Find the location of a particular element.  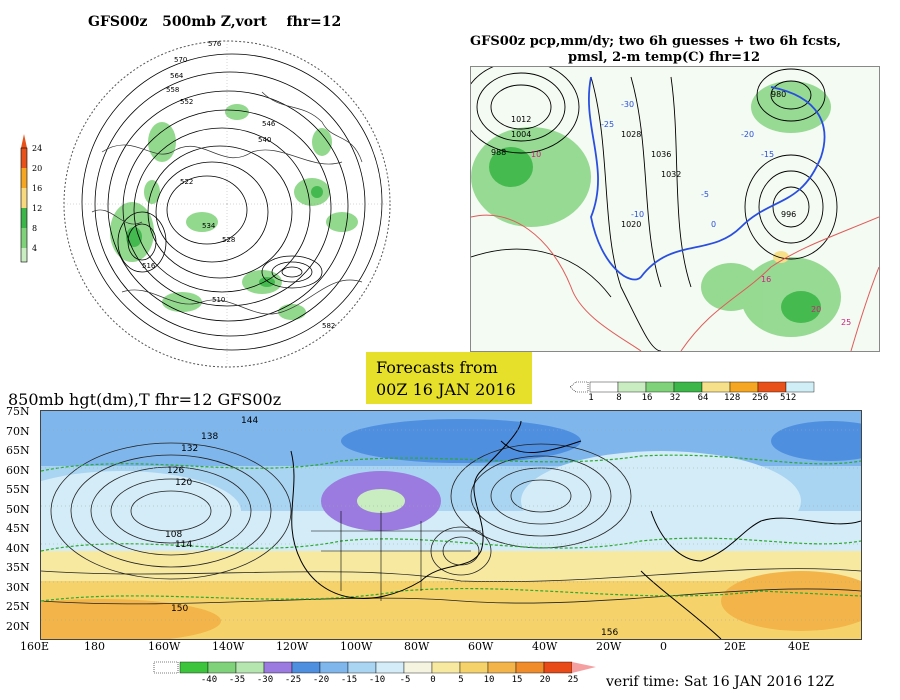

scale-label-4: 4 is located at coordinates (35, 248).